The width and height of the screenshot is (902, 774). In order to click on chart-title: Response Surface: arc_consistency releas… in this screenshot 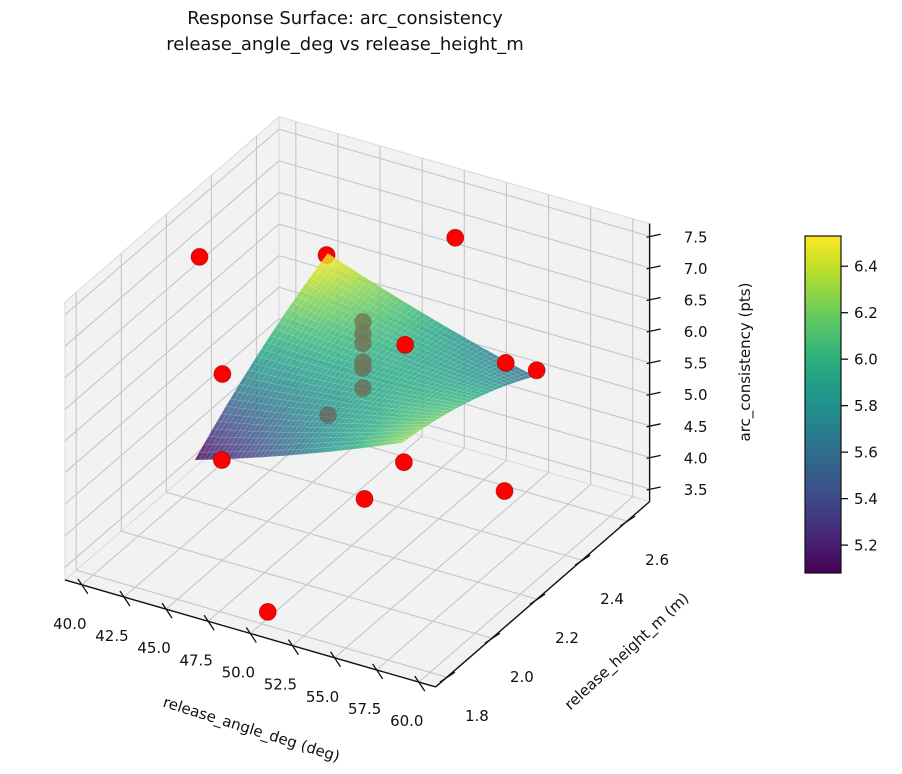, I will do `click(345, 32)`.